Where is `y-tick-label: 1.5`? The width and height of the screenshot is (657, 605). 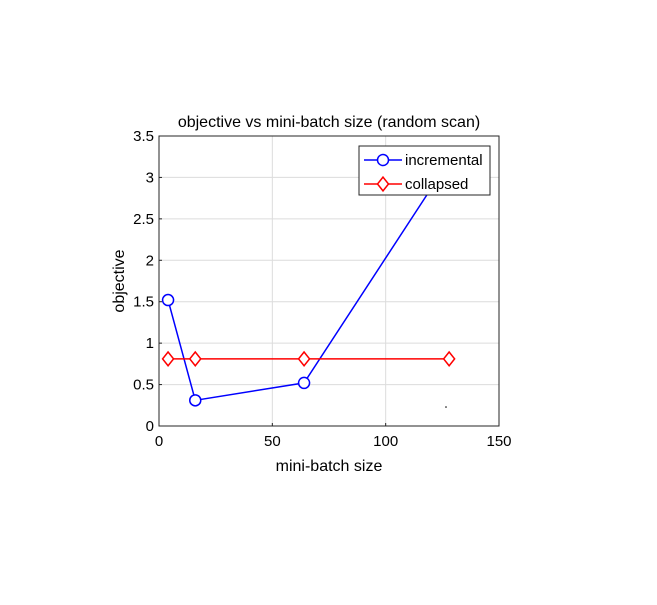
y-tick-label: 1.5 is located at coordinates (143, 302).